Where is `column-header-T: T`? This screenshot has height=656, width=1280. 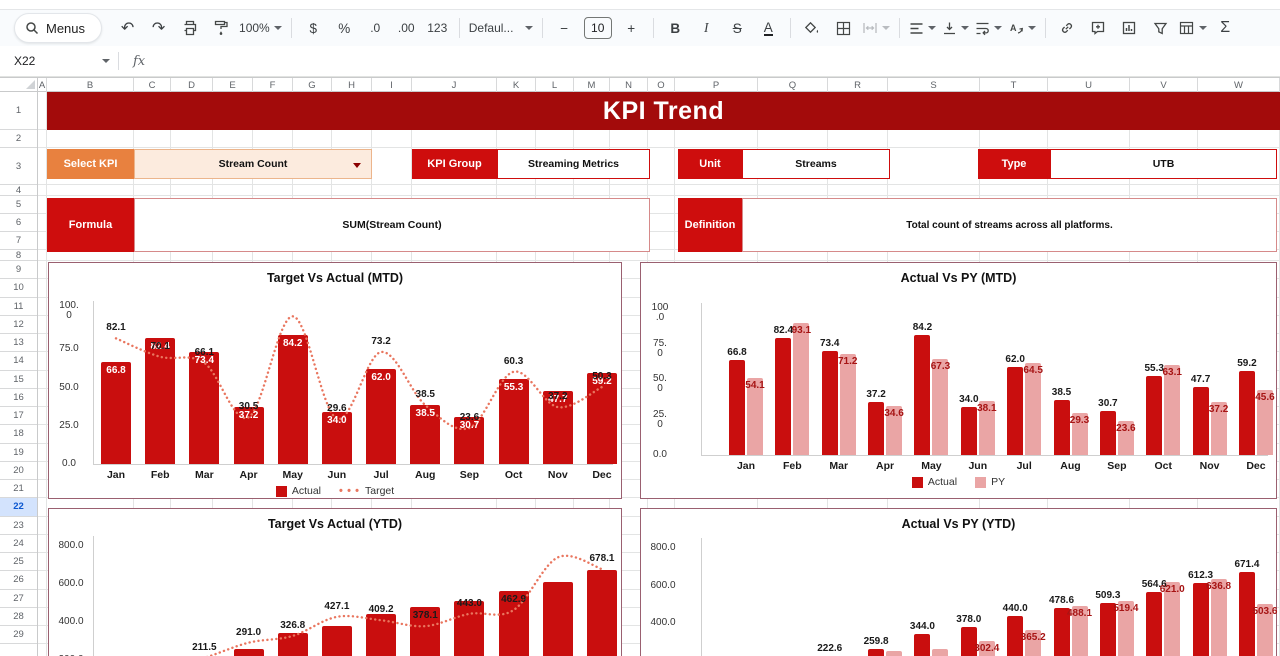 column-header-T: T is located at coordinates (1014, 85).